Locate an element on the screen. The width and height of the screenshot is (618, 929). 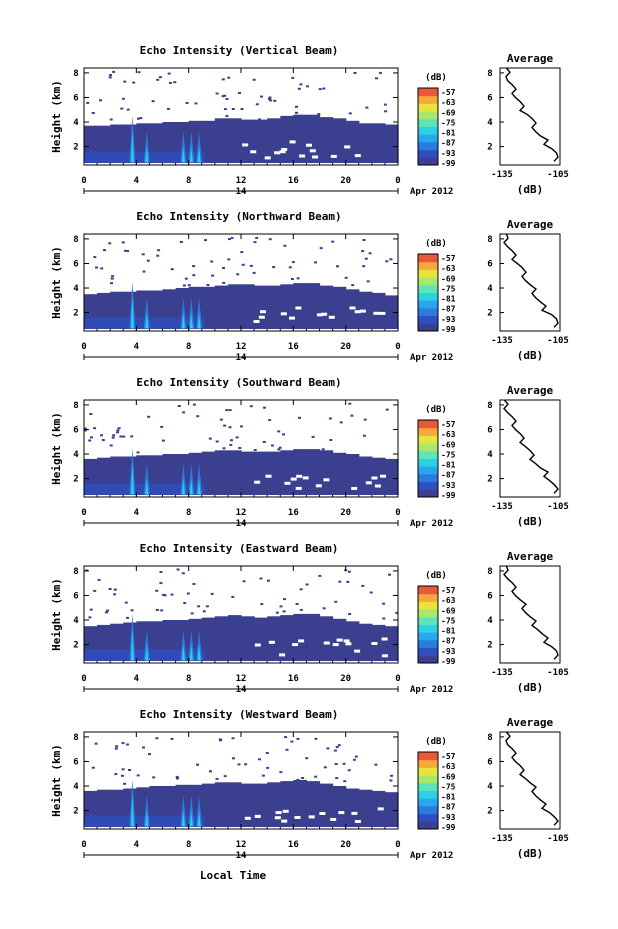
average-title: Average is located at coordinates (530, 556).